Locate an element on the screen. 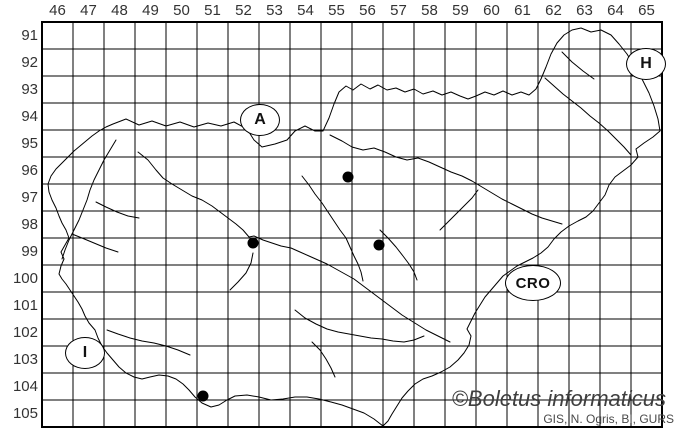  column-label-49: 49 is located at coordinates (150, 10).